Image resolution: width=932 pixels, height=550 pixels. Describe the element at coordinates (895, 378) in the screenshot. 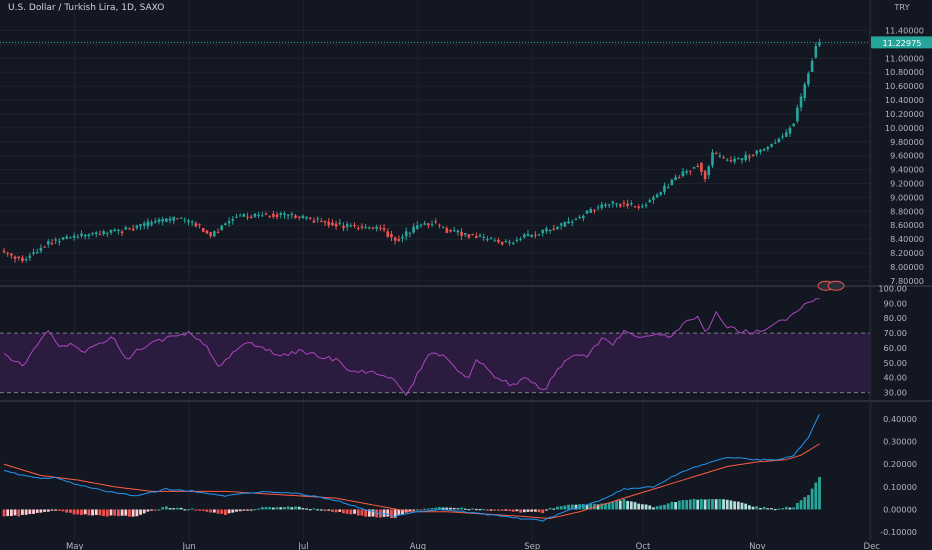

I see `rsi-tick-label: 40.00` at that location.